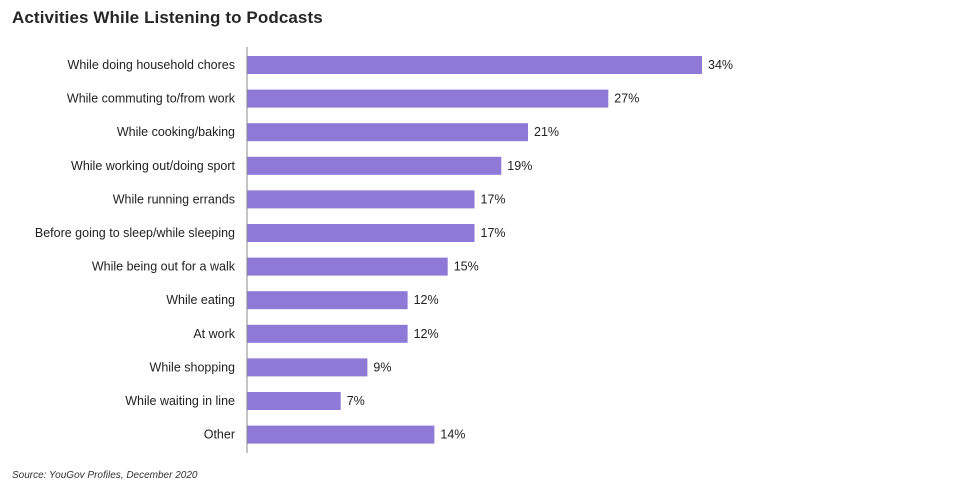 This screenshot has width=977, height=489. Describe the element at coordinates (153, 166) in the screenshot. I see `category-label: While working out/doing sport` at that location.